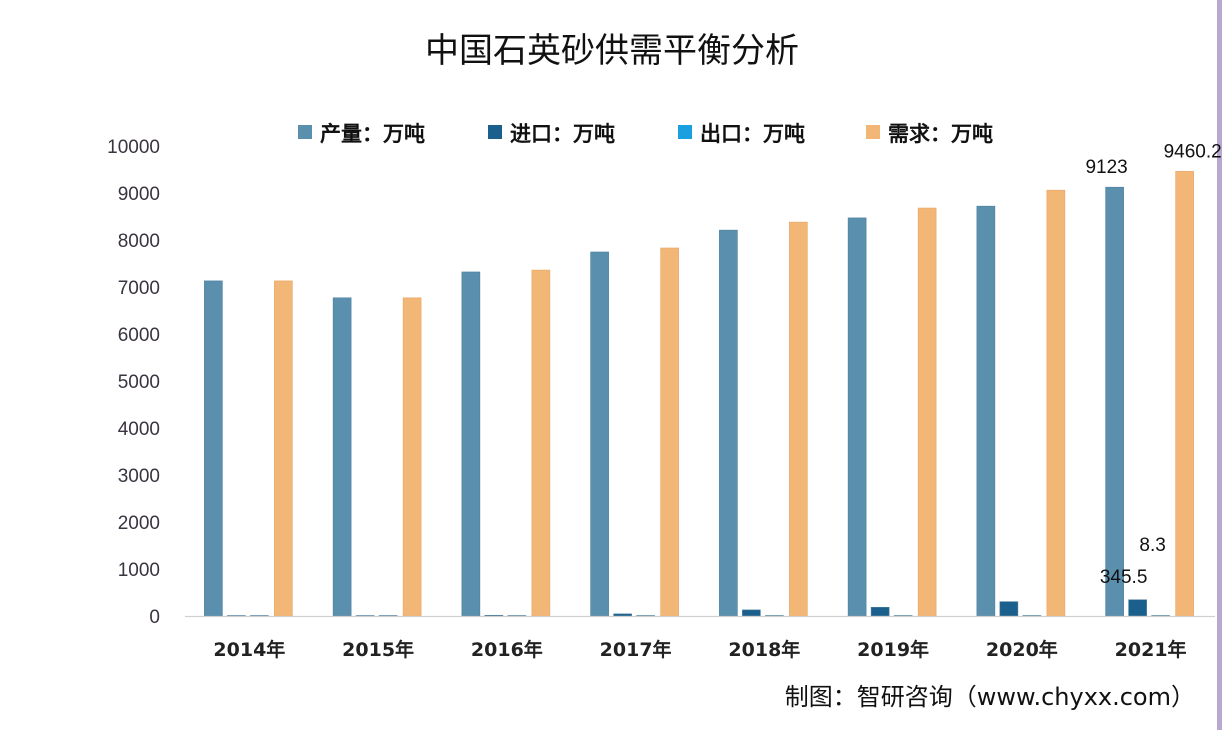 The width and height of the screenshot is (1222, 730). I want to click on y-tick-label: 1000, so click(139, 570).